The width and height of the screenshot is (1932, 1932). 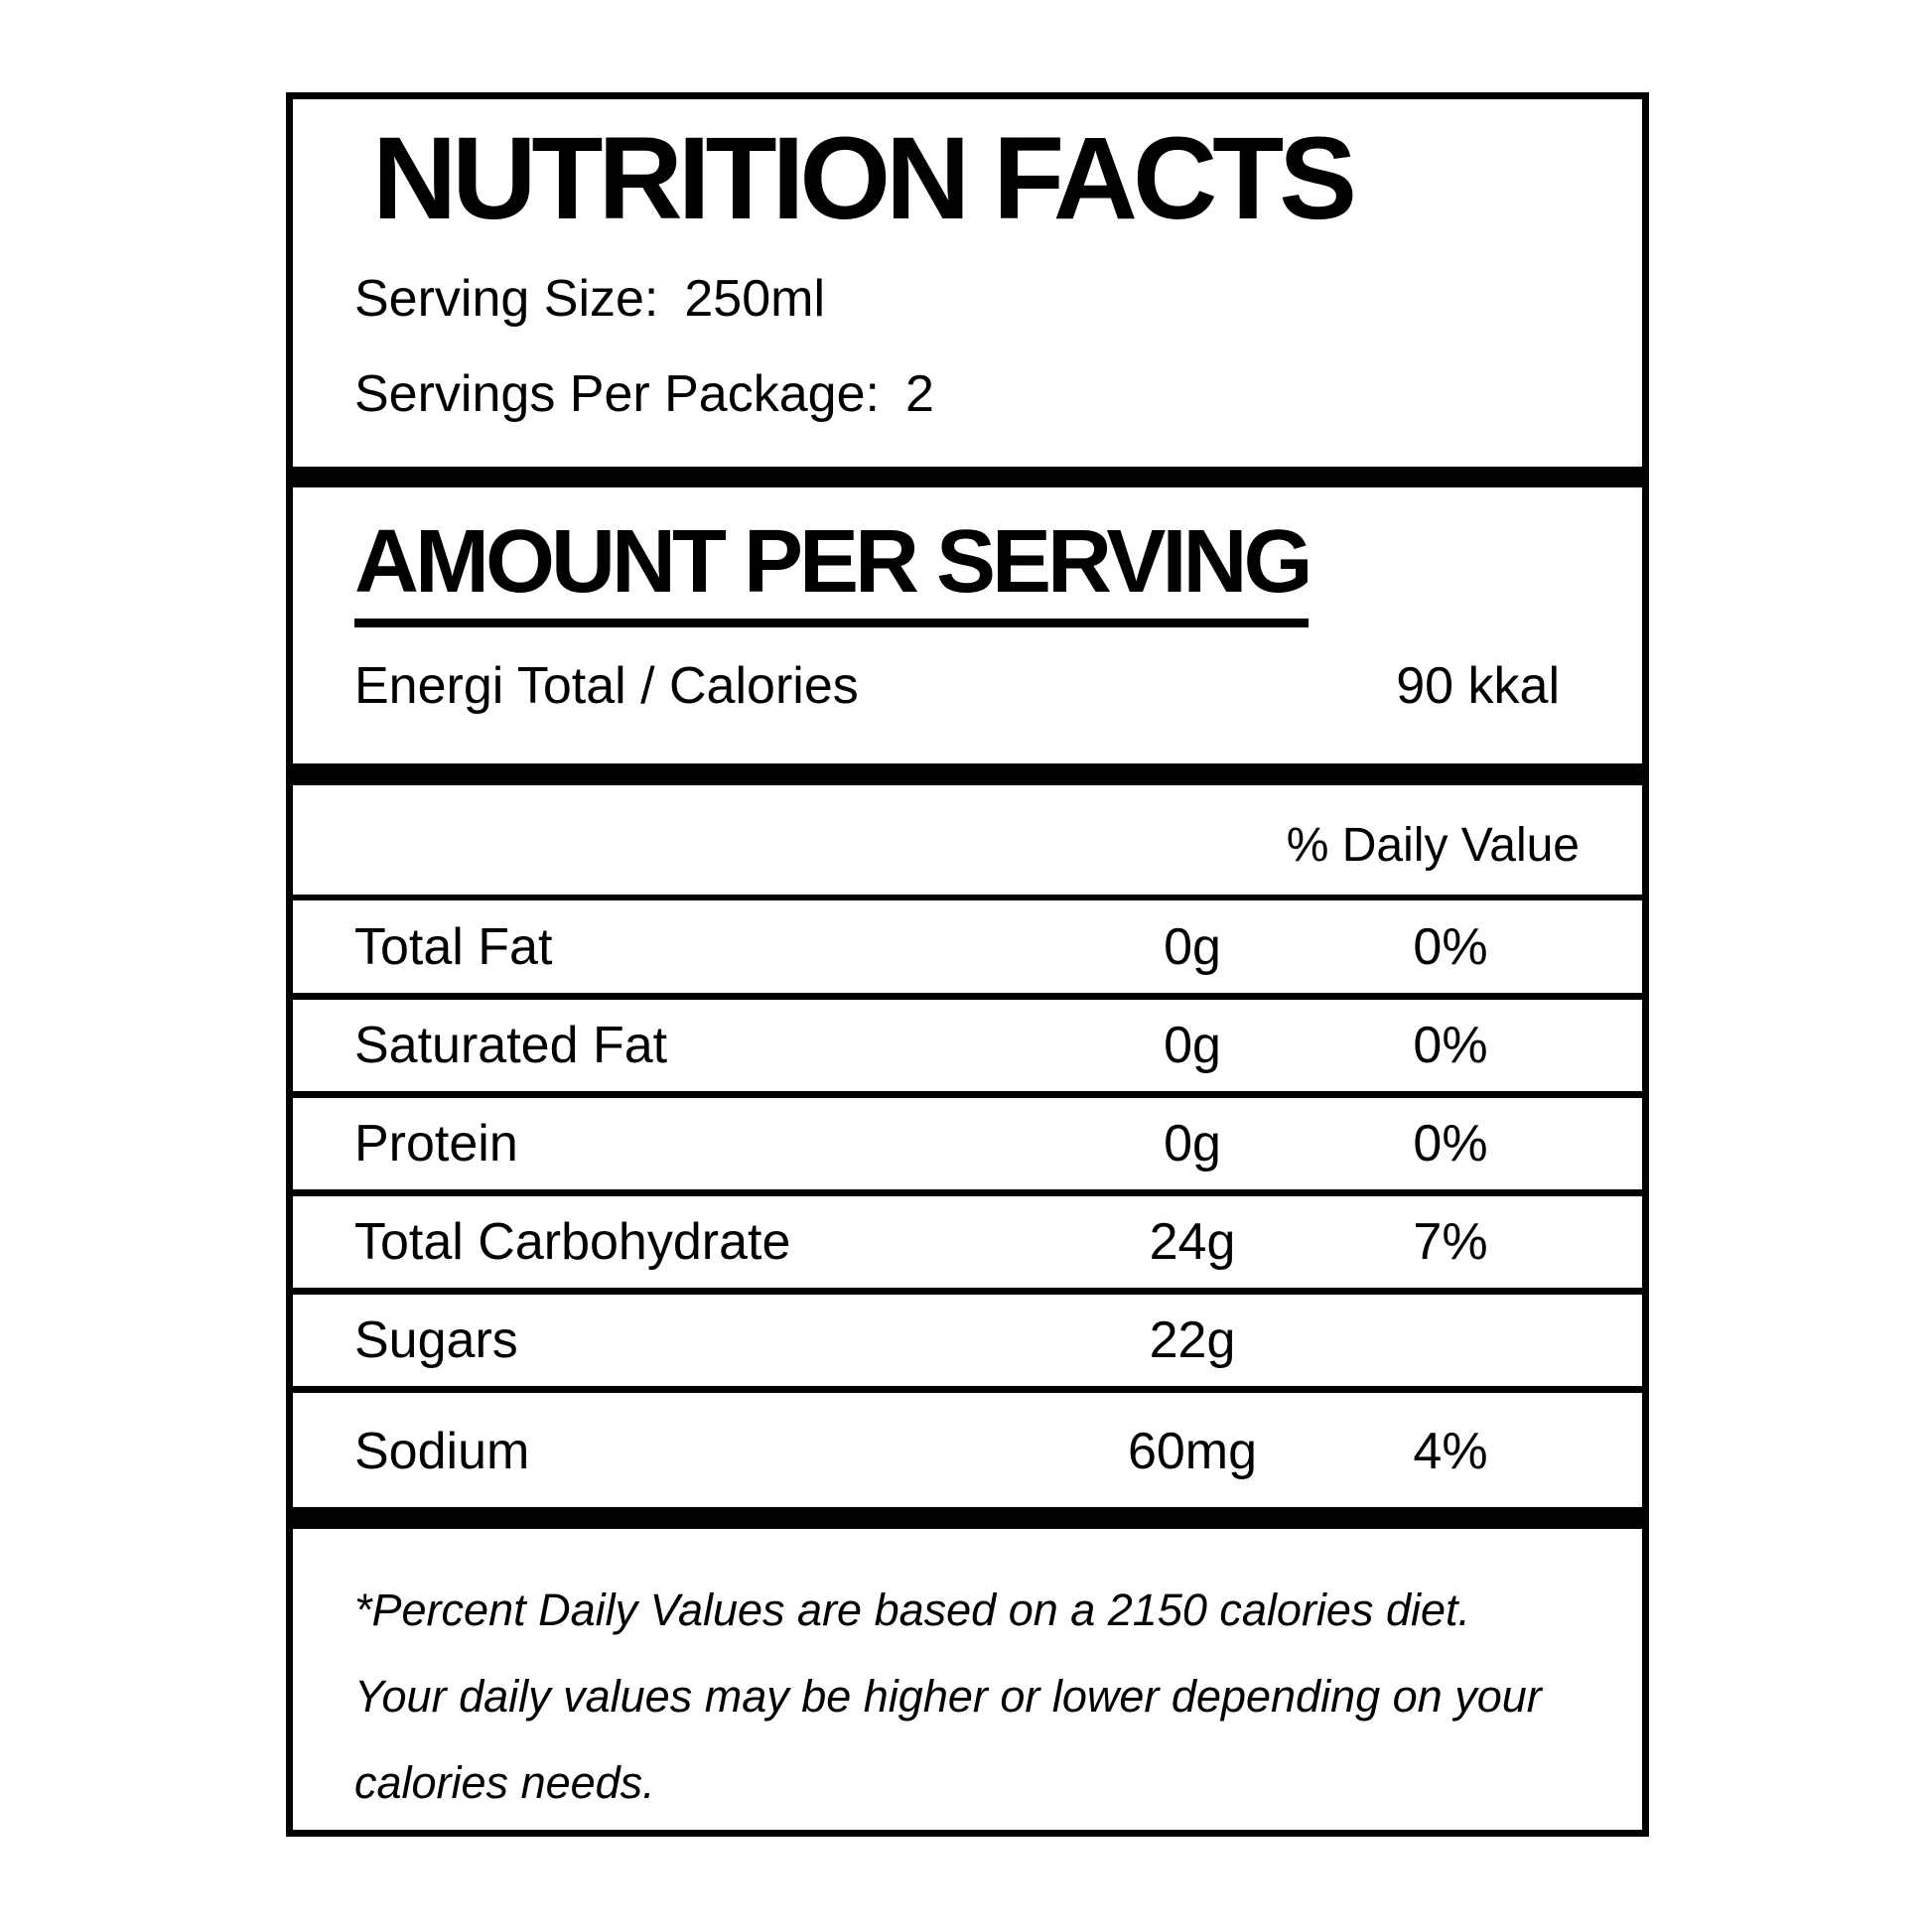 What do you see at coordinates (755, 299) in the screenshot?
I see `serving-size-value: 250ml` at bounding box center [755, 299].